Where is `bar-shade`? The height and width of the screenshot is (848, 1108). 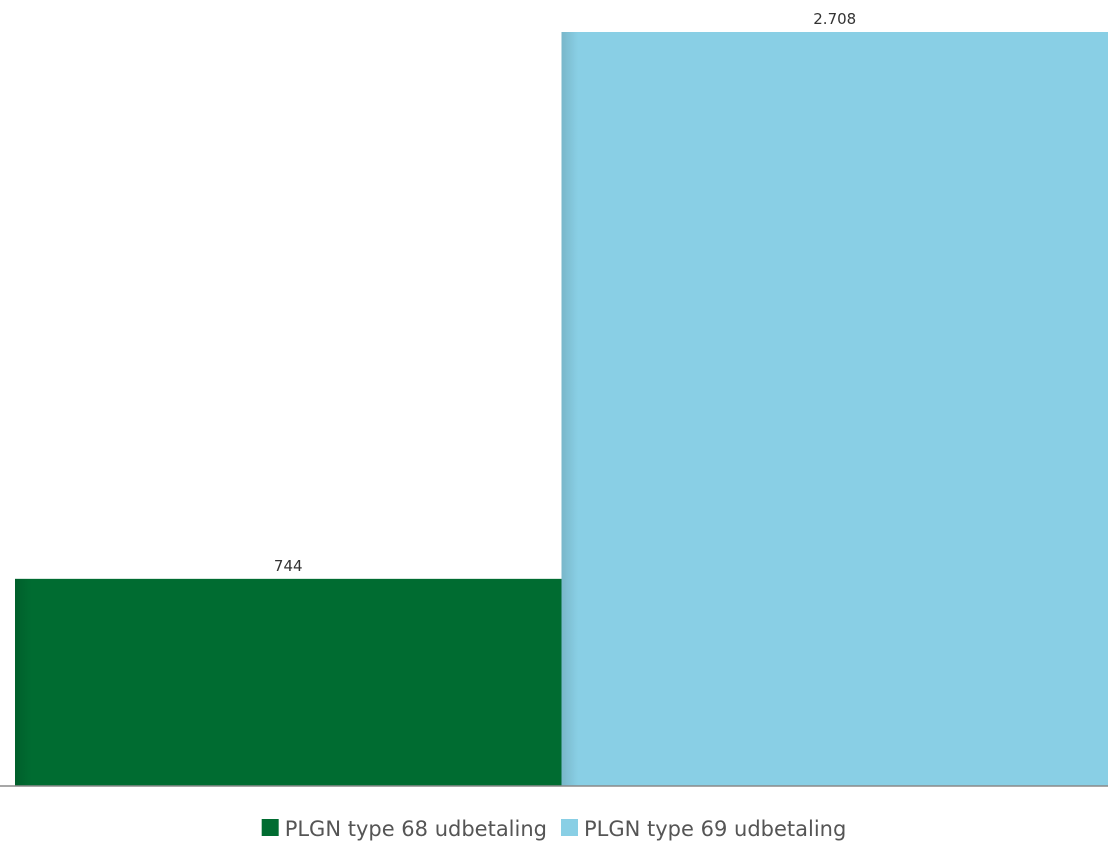
bar-shade is located at coordinates (288, 682).